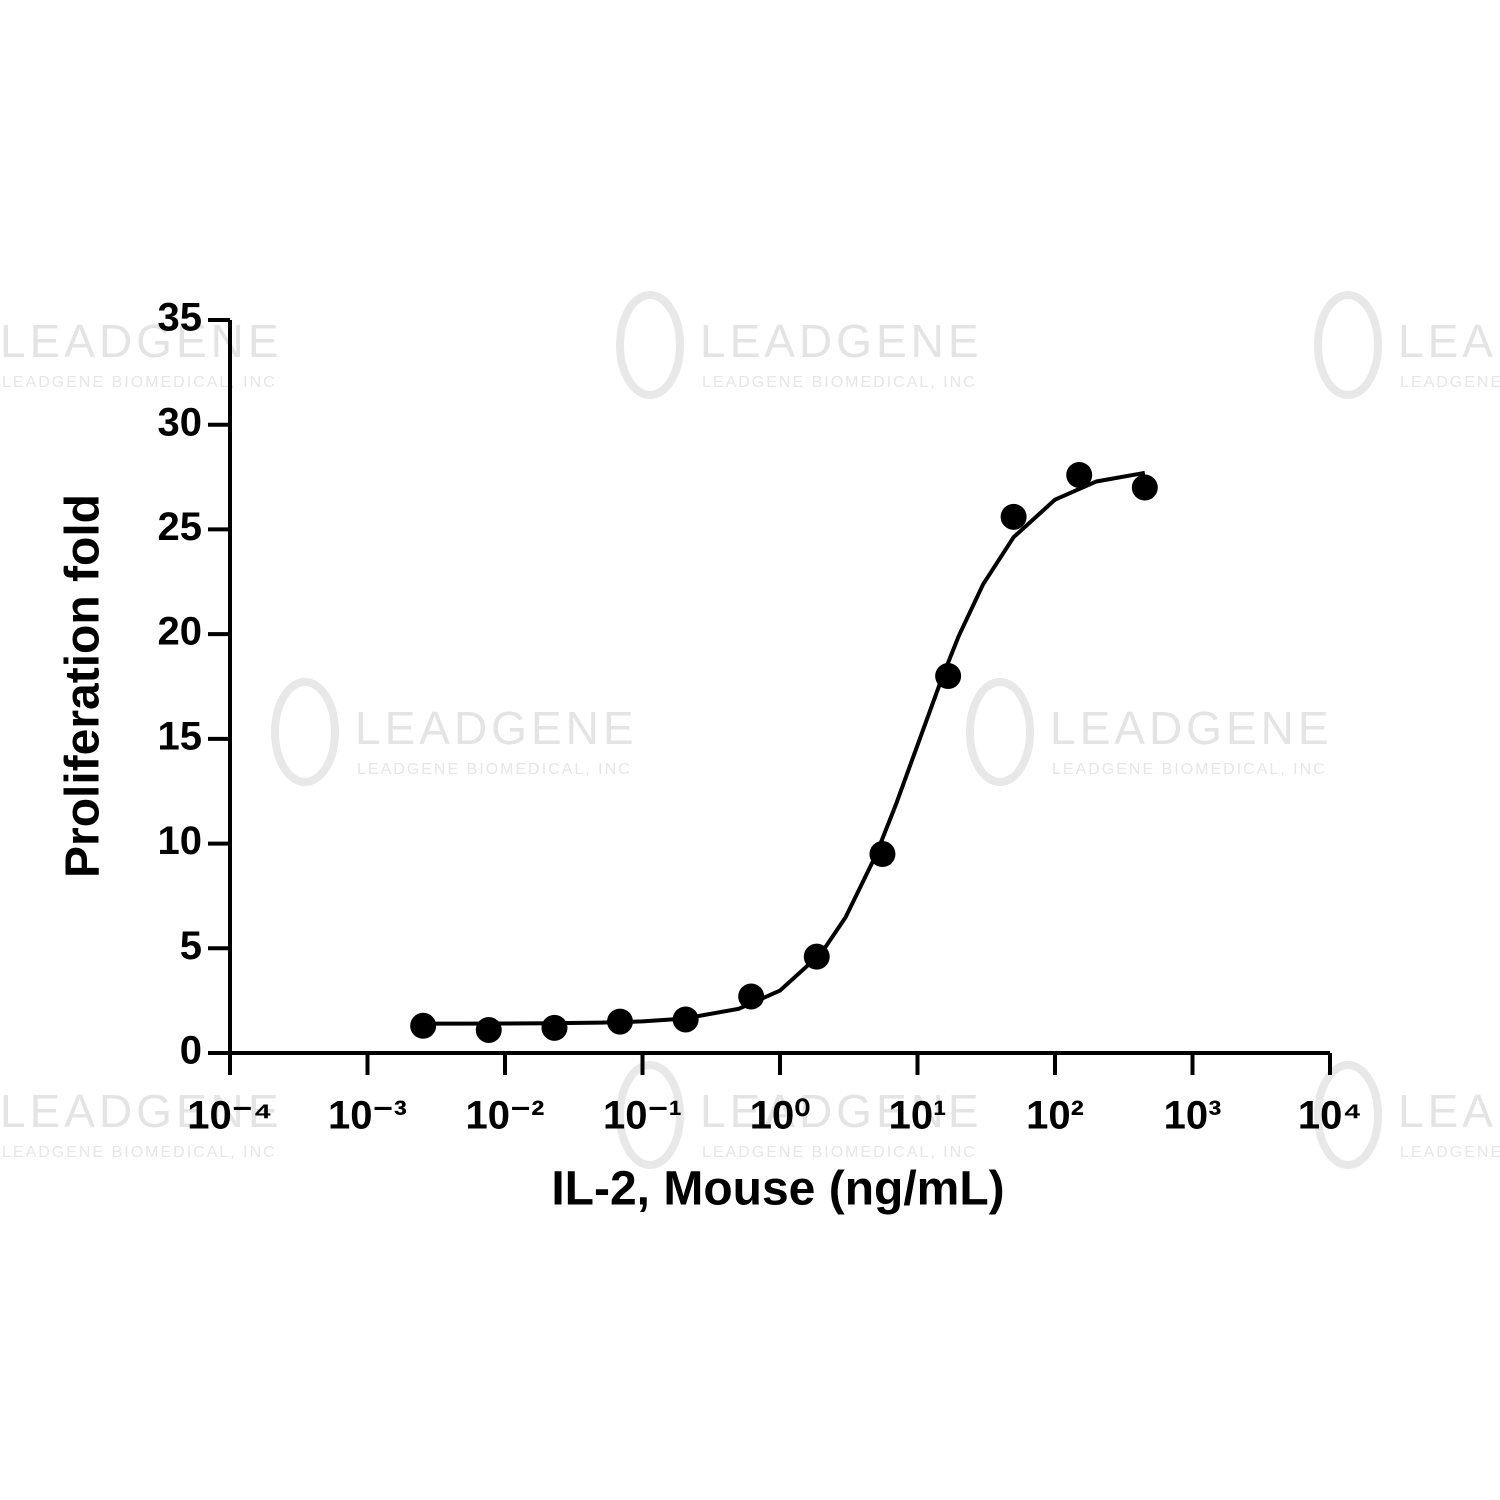  Describe the element at coordinates (918, 1116) in the screenshot. I see `x-tick-label: 10¹` at that location.